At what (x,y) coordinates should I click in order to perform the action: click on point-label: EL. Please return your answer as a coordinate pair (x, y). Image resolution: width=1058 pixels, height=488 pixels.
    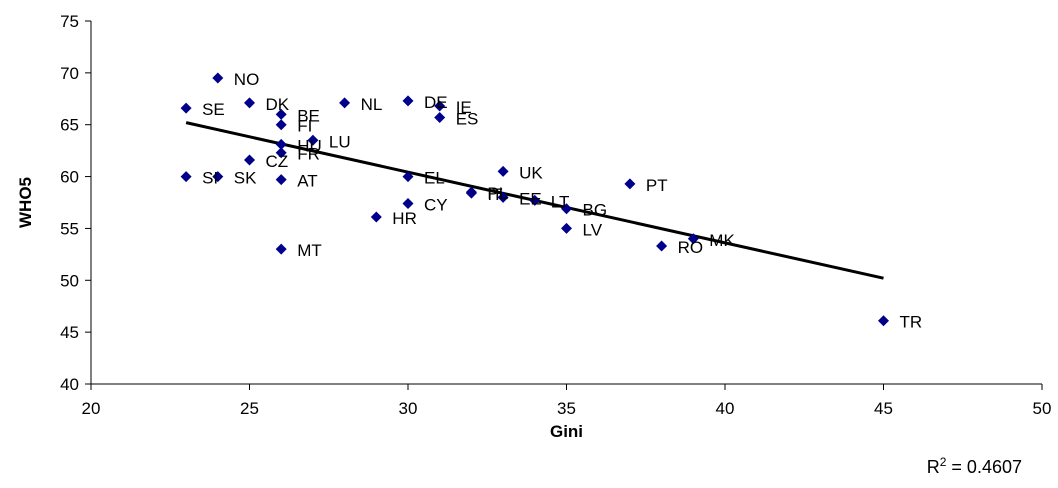
    Looking at the image, I should click on (434, 178).